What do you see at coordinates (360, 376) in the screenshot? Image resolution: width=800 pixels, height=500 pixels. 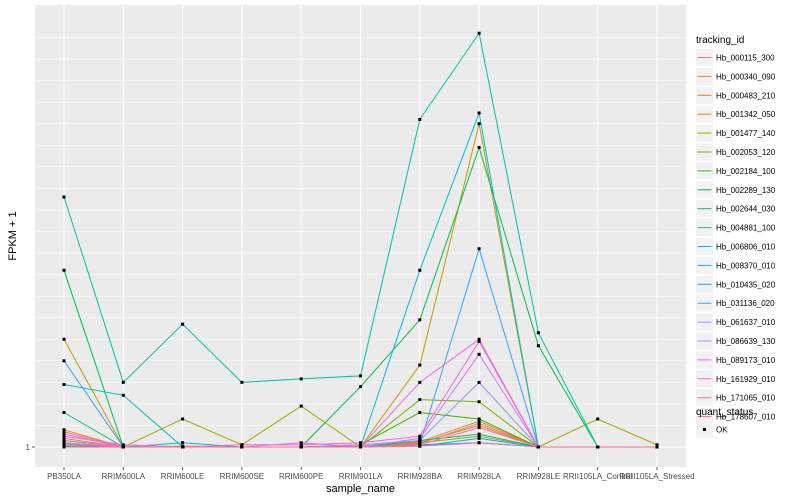 I see `point-Hb_004881_100-RRIM901LA` at bounding box center [360, 376].